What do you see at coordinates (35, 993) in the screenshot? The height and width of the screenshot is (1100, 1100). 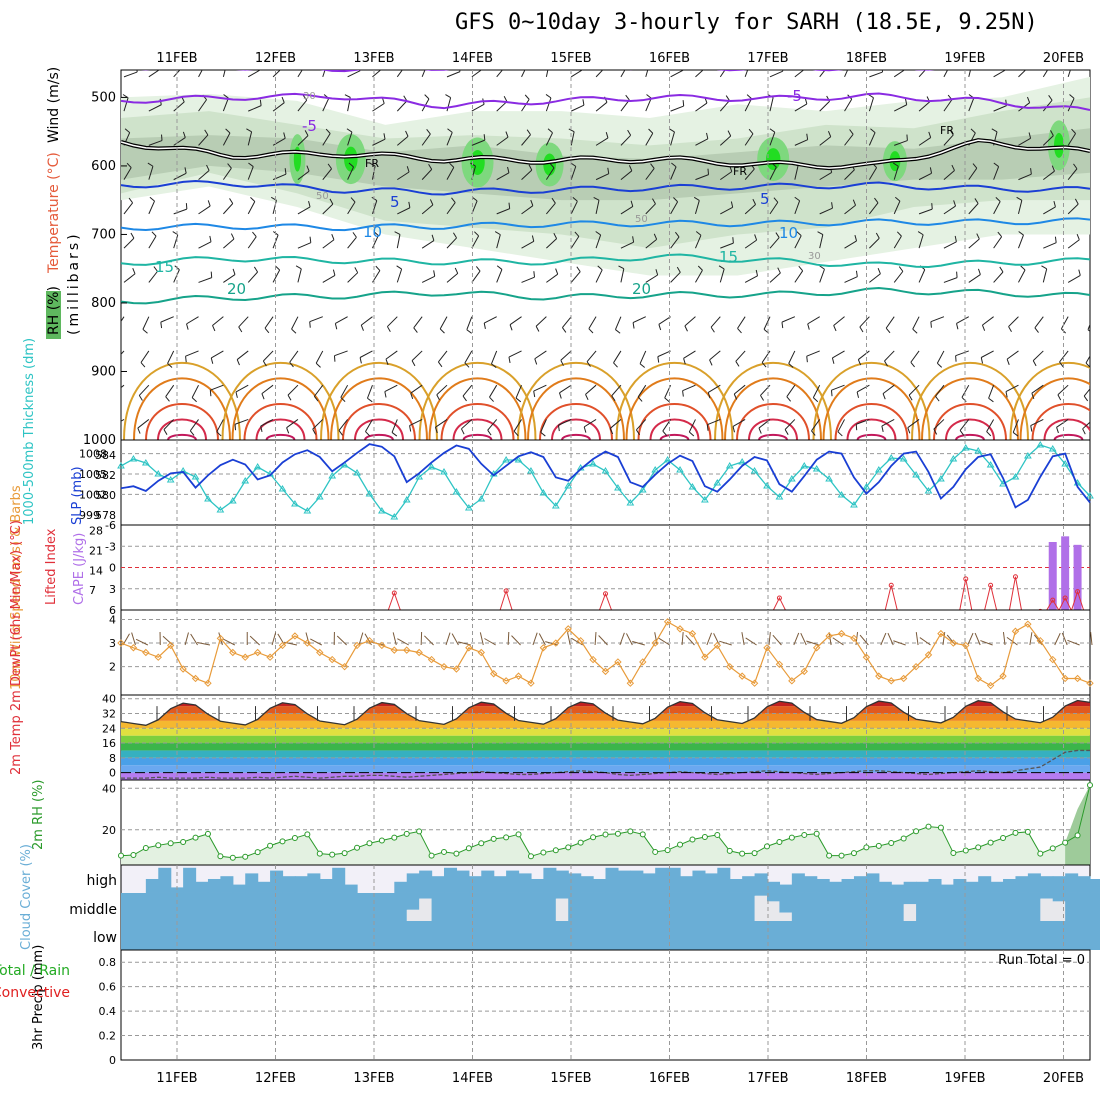 I see `precip-legend-convective: Convective` at bounding box center [35, 993].